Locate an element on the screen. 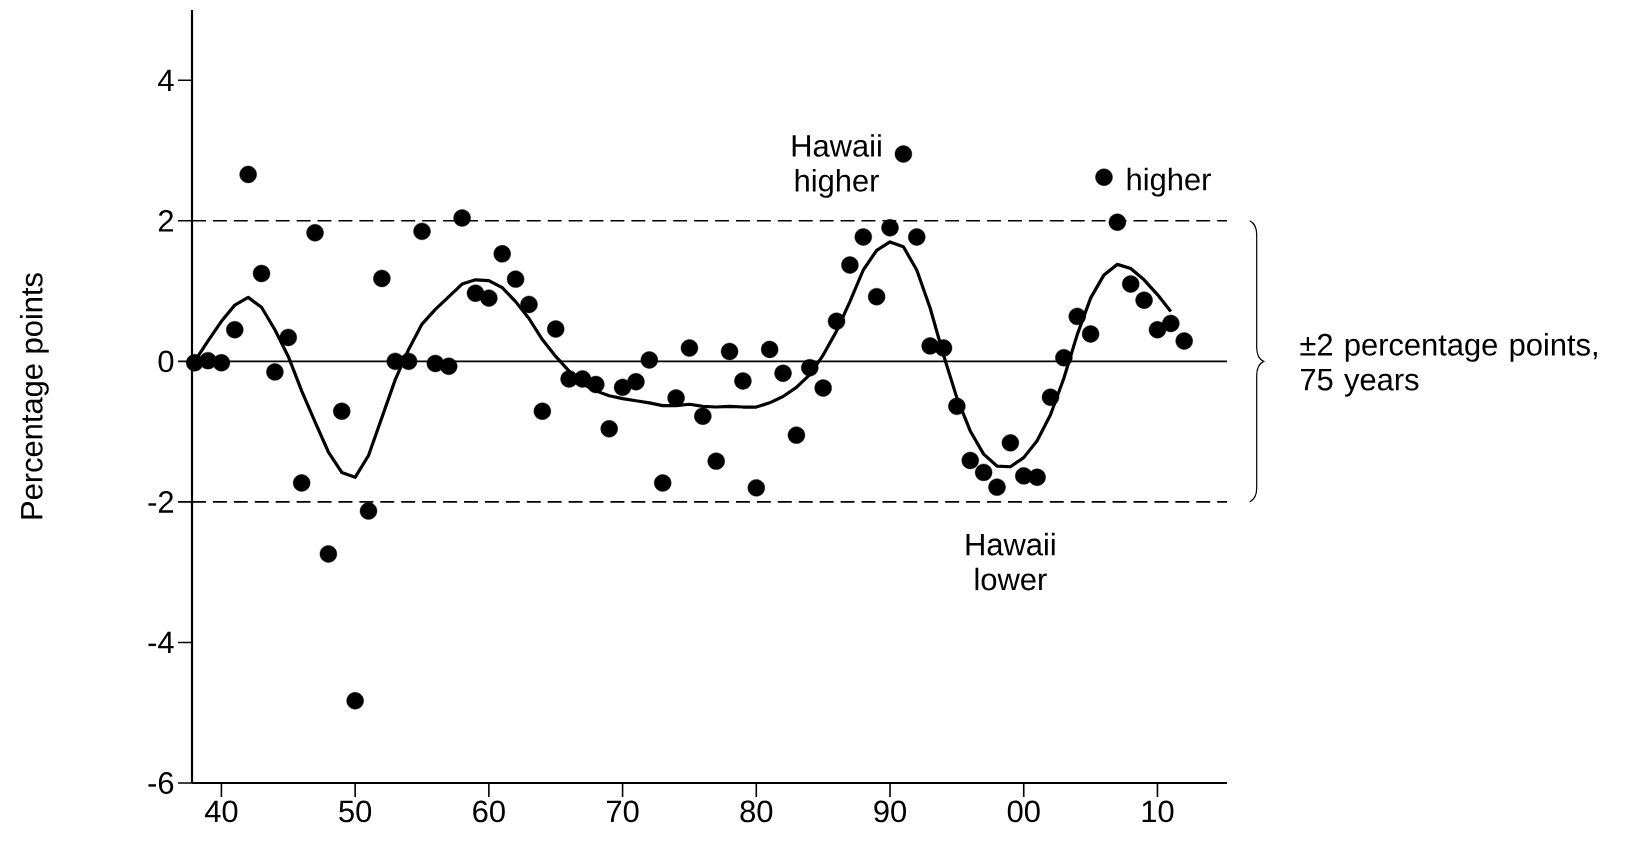 The height and width of the screenshot is (849, 1638). x-tick-label: 10 is located at coordinates (1158, 811).